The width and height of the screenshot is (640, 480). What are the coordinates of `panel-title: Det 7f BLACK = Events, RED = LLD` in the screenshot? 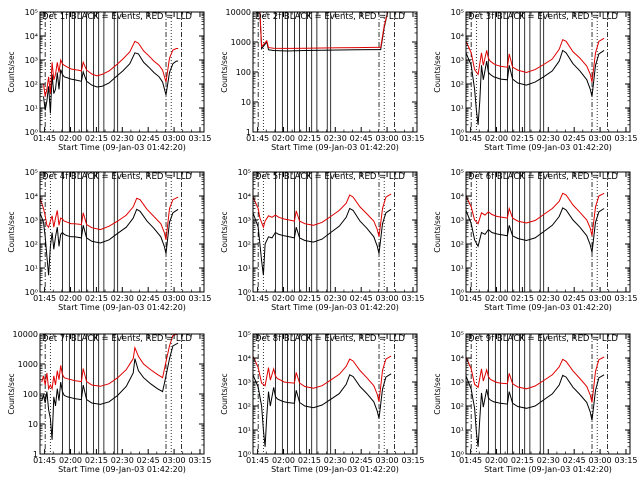 It's located at (117, 339).